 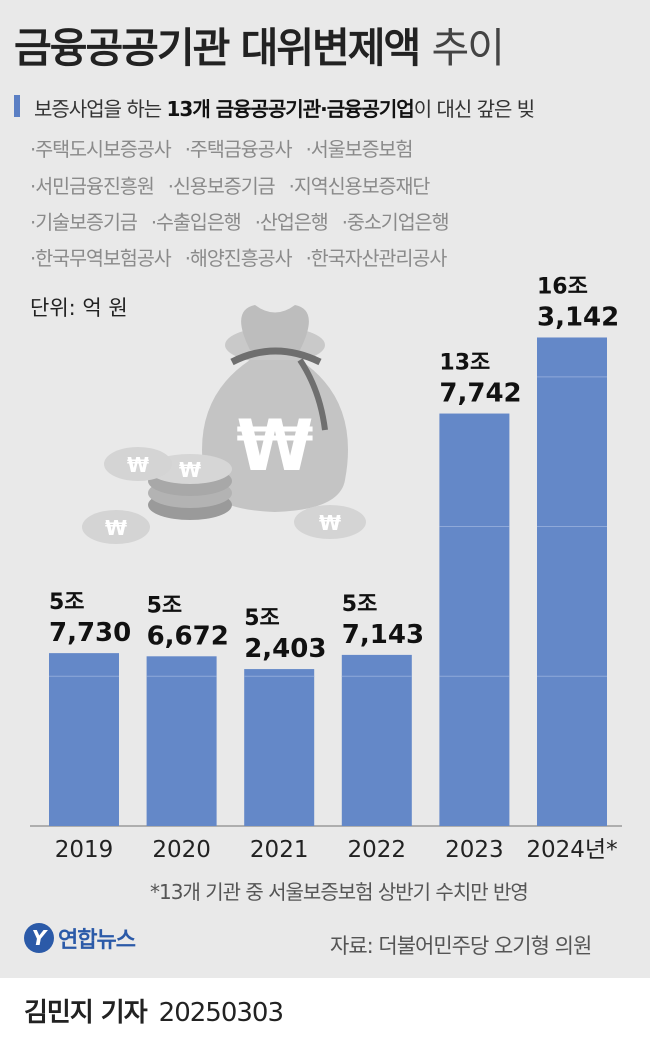 I want to click on institution-name: ·한국무역보험공사, so click(x=101, y=258).